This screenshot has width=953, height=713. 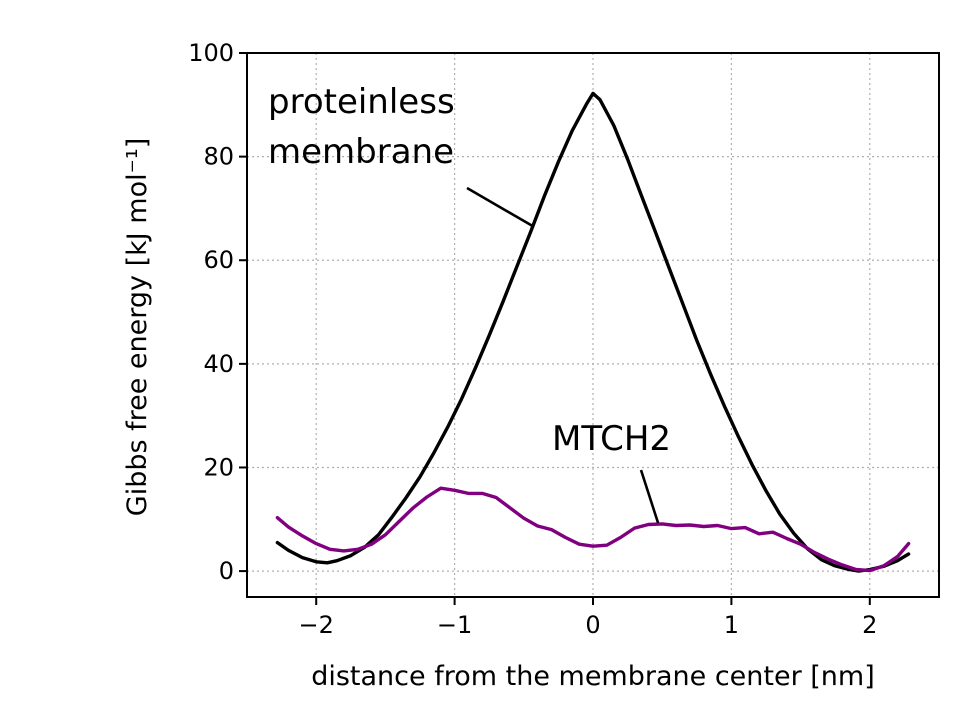 What do you see at coordinates (649, 496) in the screenshot?
I see `annotation-mtch2-pointer` at bounding box center [649, 496].